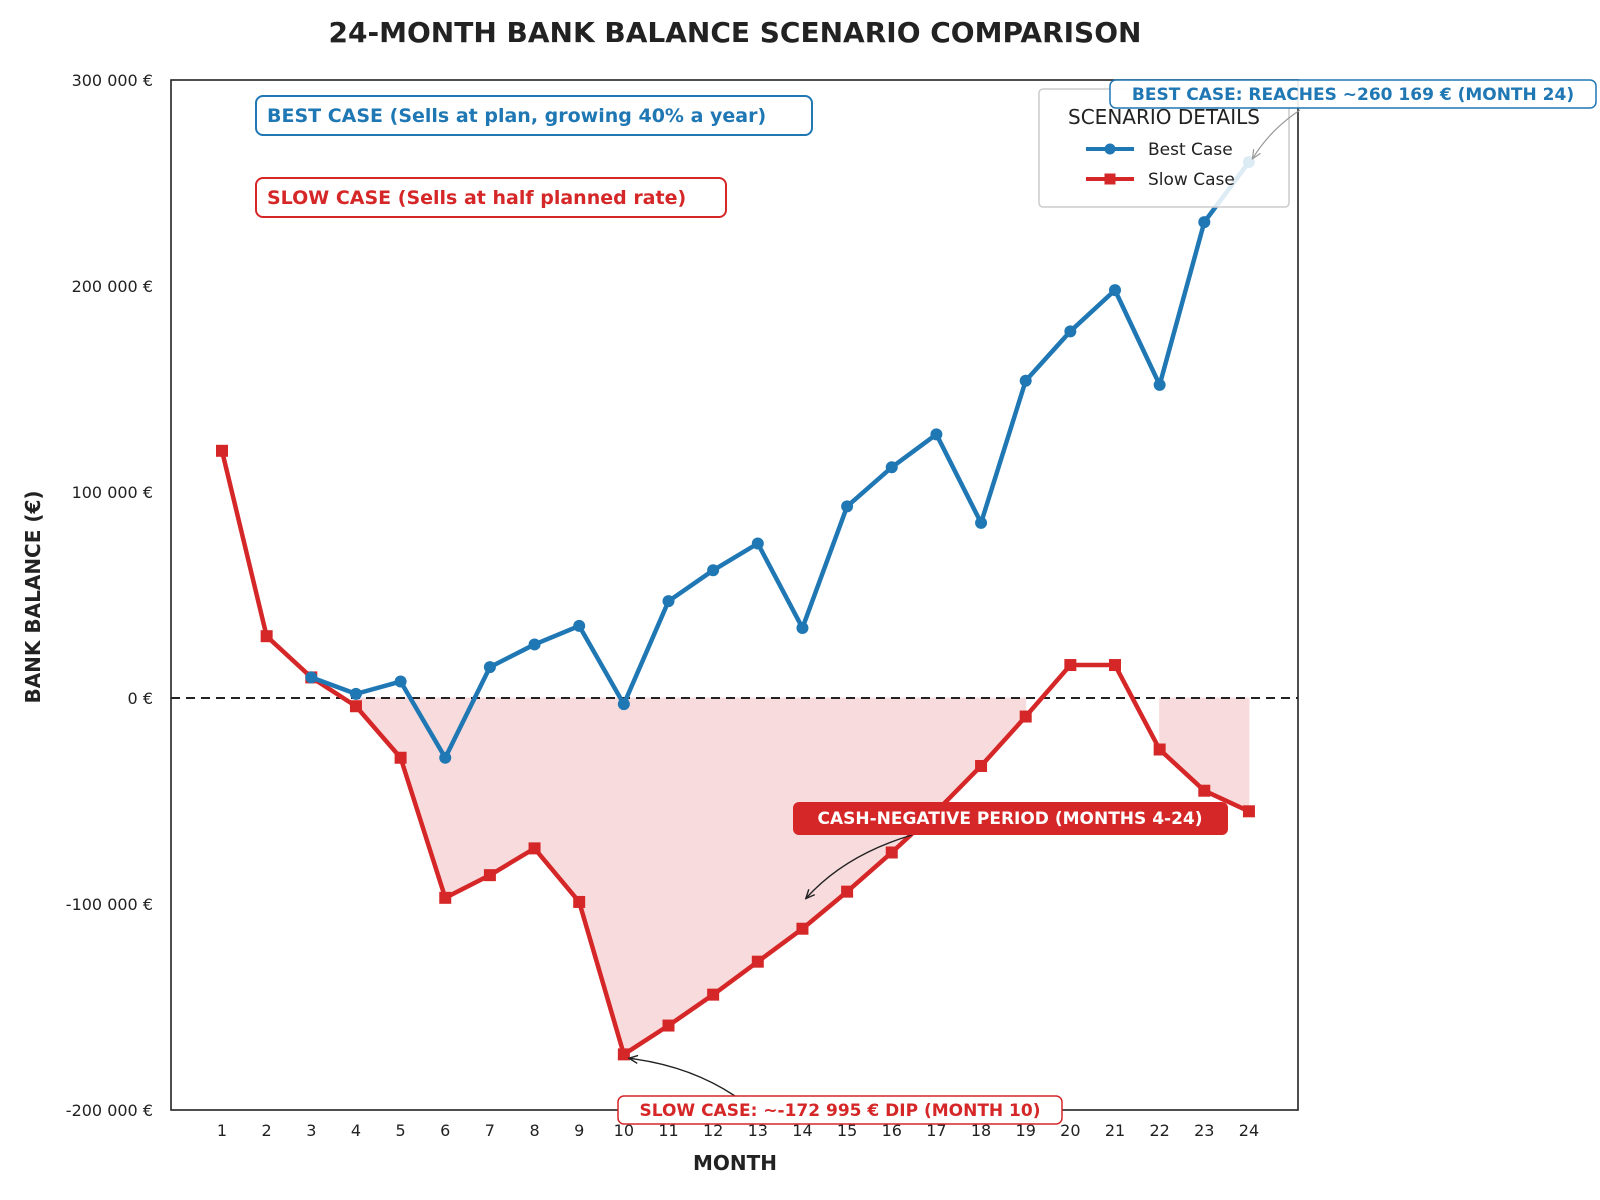 The image size is (1600, 1200). I want to click on negative-period-arrow, so click(859, 866).